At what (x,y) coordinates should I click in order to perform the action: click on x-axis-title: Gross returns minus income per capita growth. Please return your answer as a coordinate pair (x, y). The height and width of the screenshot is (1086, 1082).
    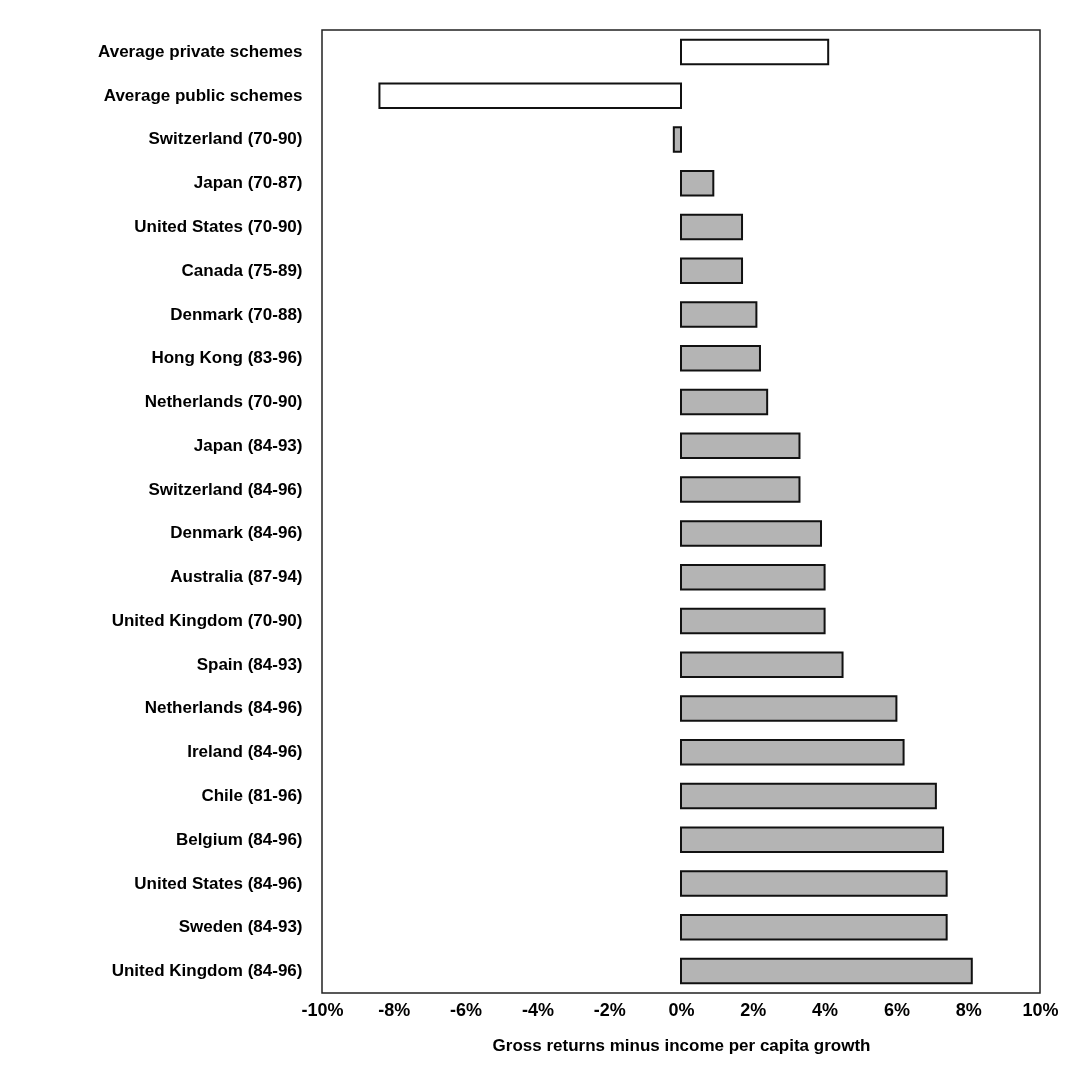
    Looking at the image, I should click on (681, 1045).